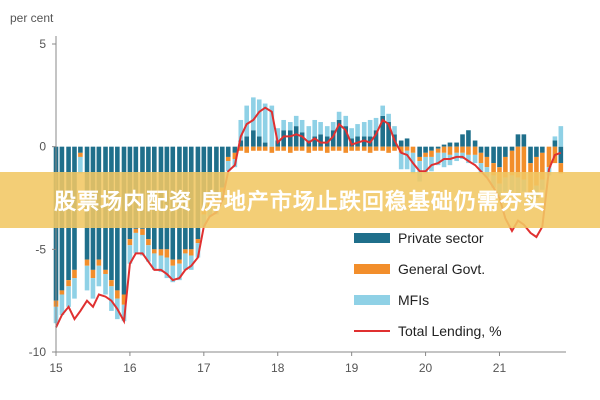 The width and height of the screenshot is (600, 400). I want to click on legend-swatch, so click(372, 269).